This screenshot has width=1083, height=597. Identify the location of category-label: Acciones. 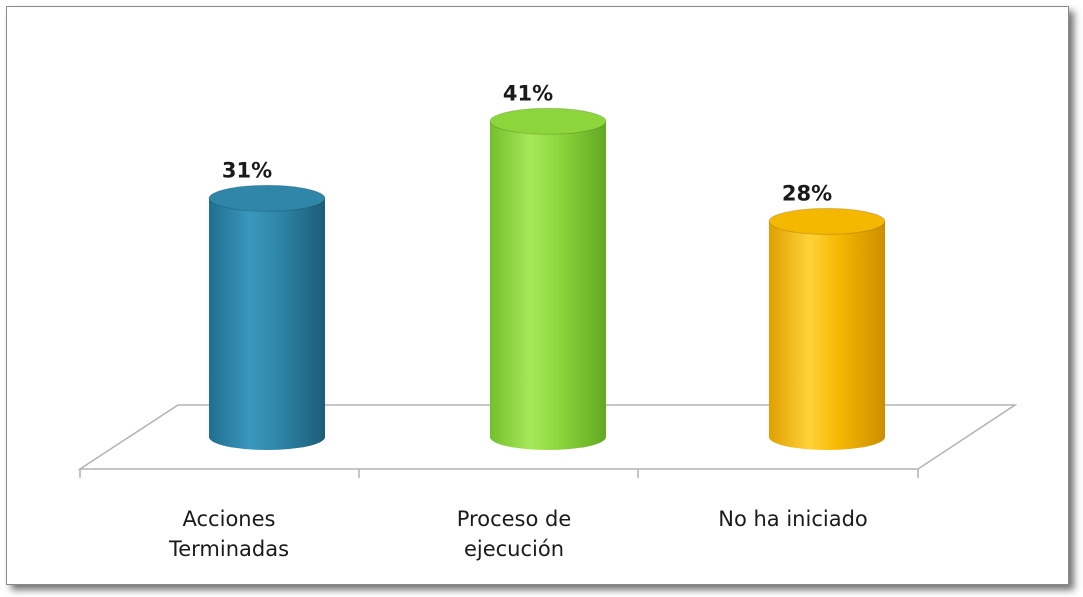
(229, 519).